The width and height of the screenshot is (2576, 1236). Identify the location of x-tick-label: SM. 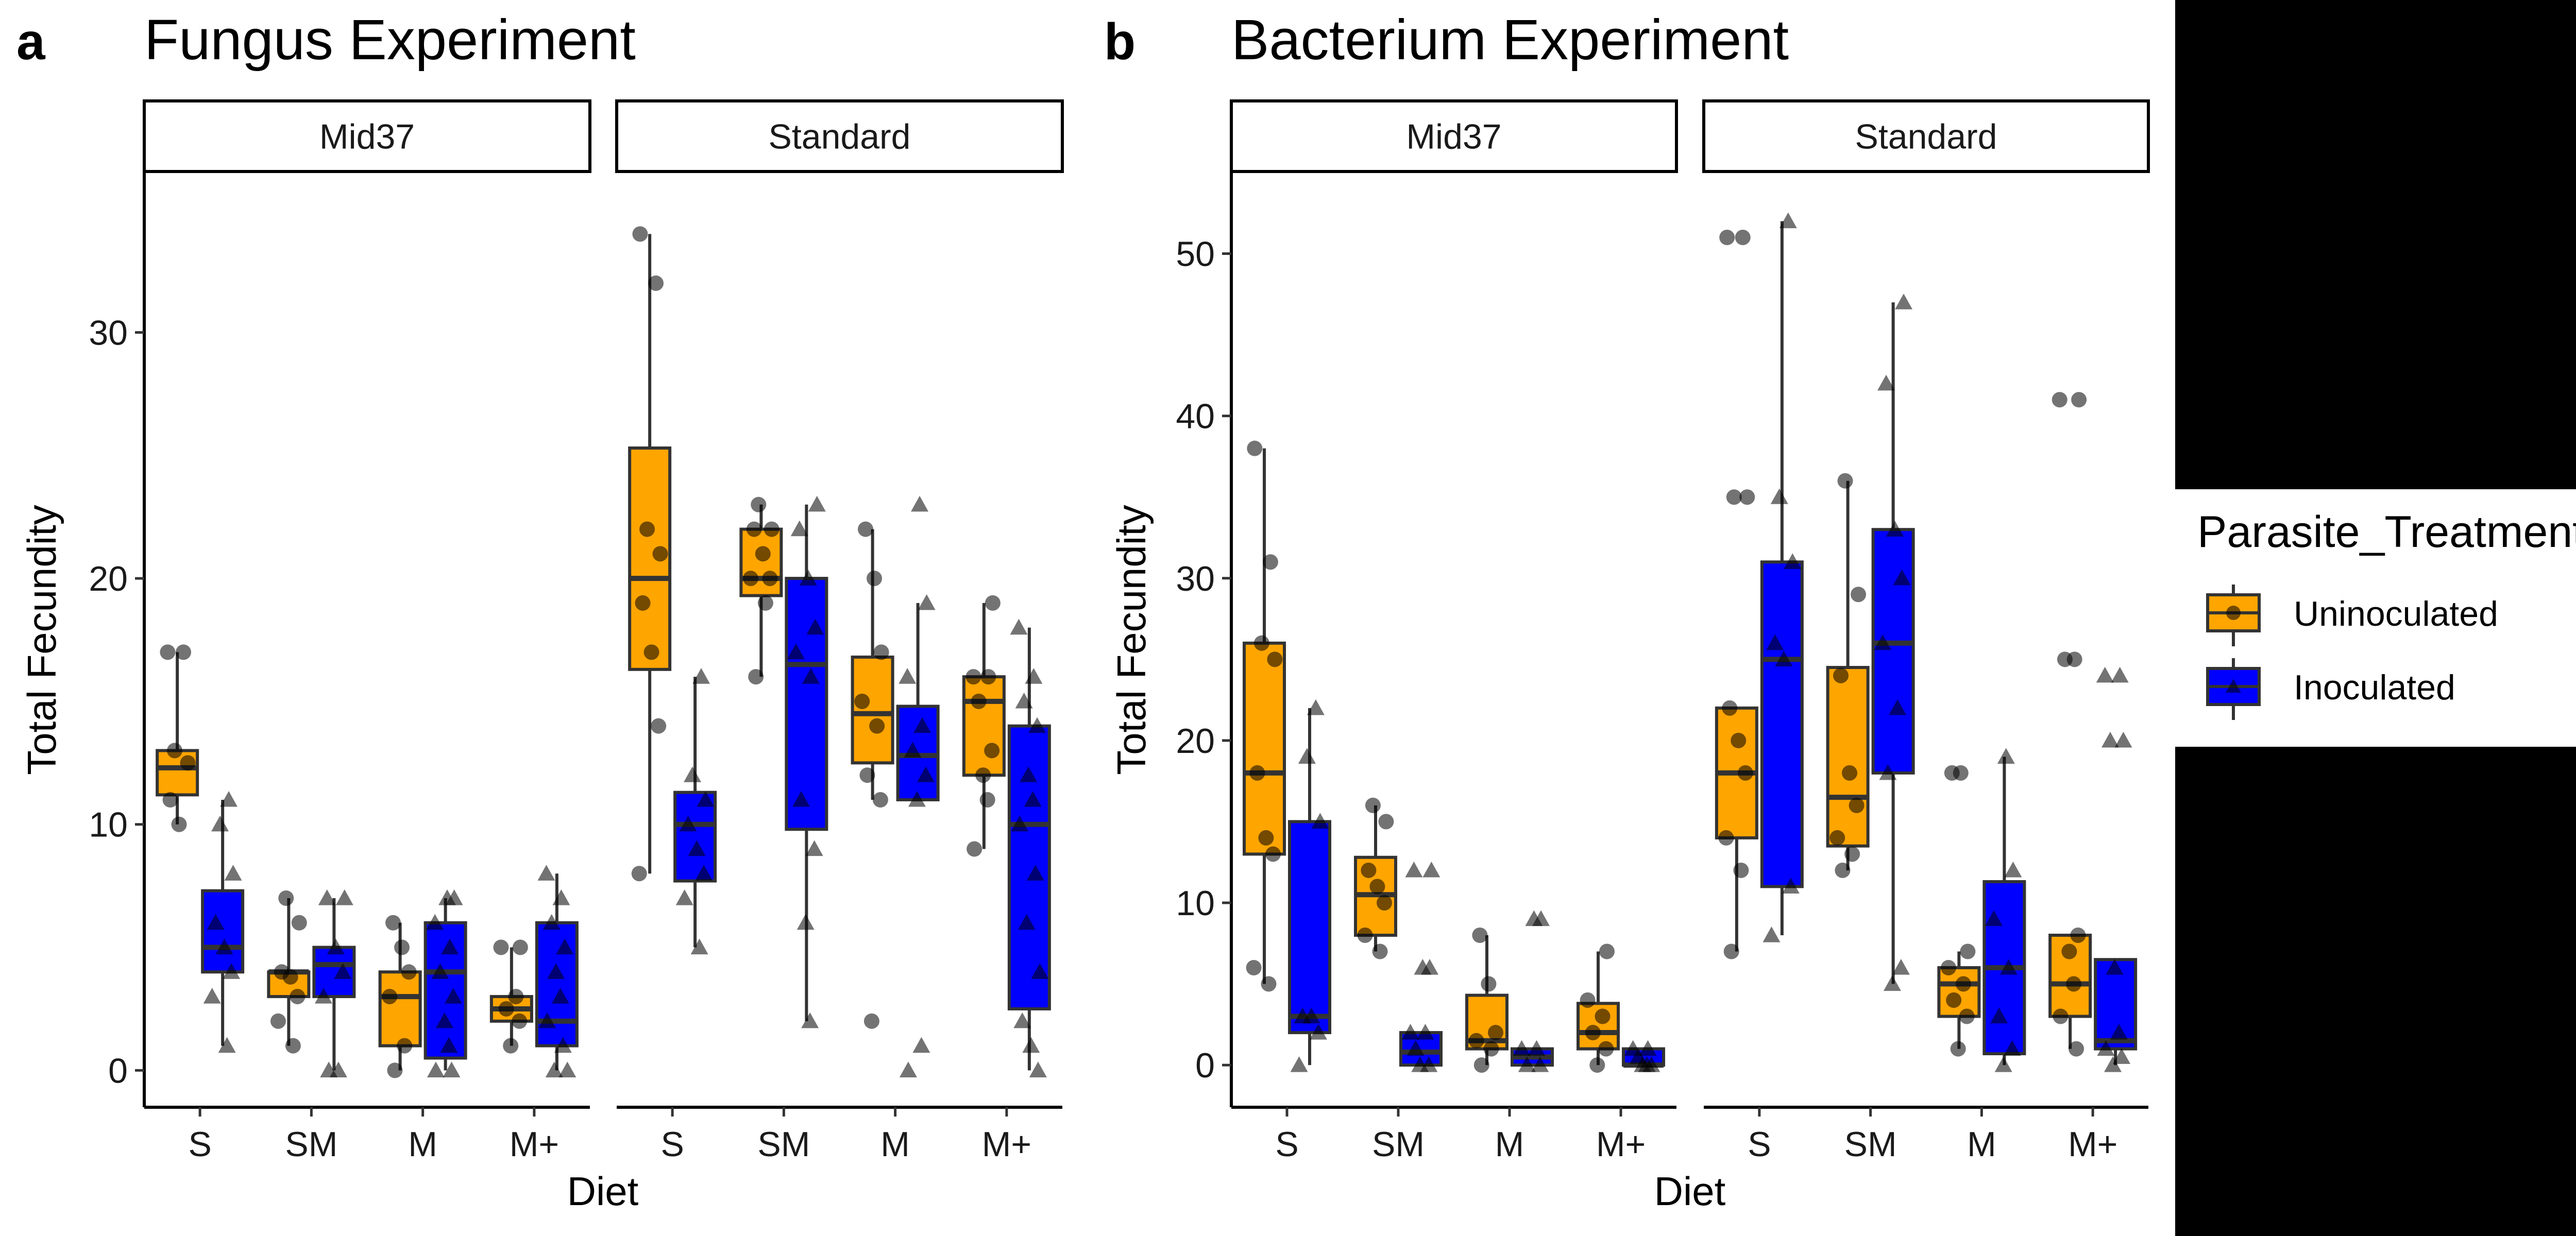
(311, 1145).